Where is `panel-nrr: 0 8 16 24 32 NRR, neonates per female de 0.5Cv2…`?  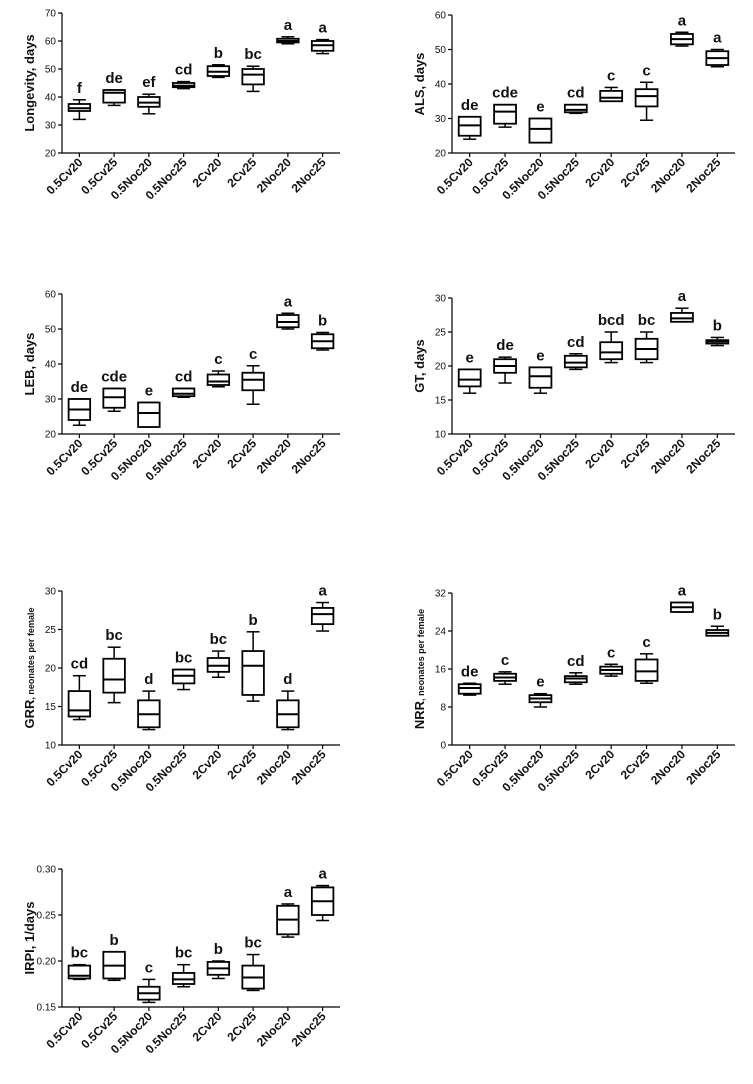 panel-nrr: 0 8 16 24 32 NRR, neonates per female de 0.5Cv2… is located at coordinates (573, 688).